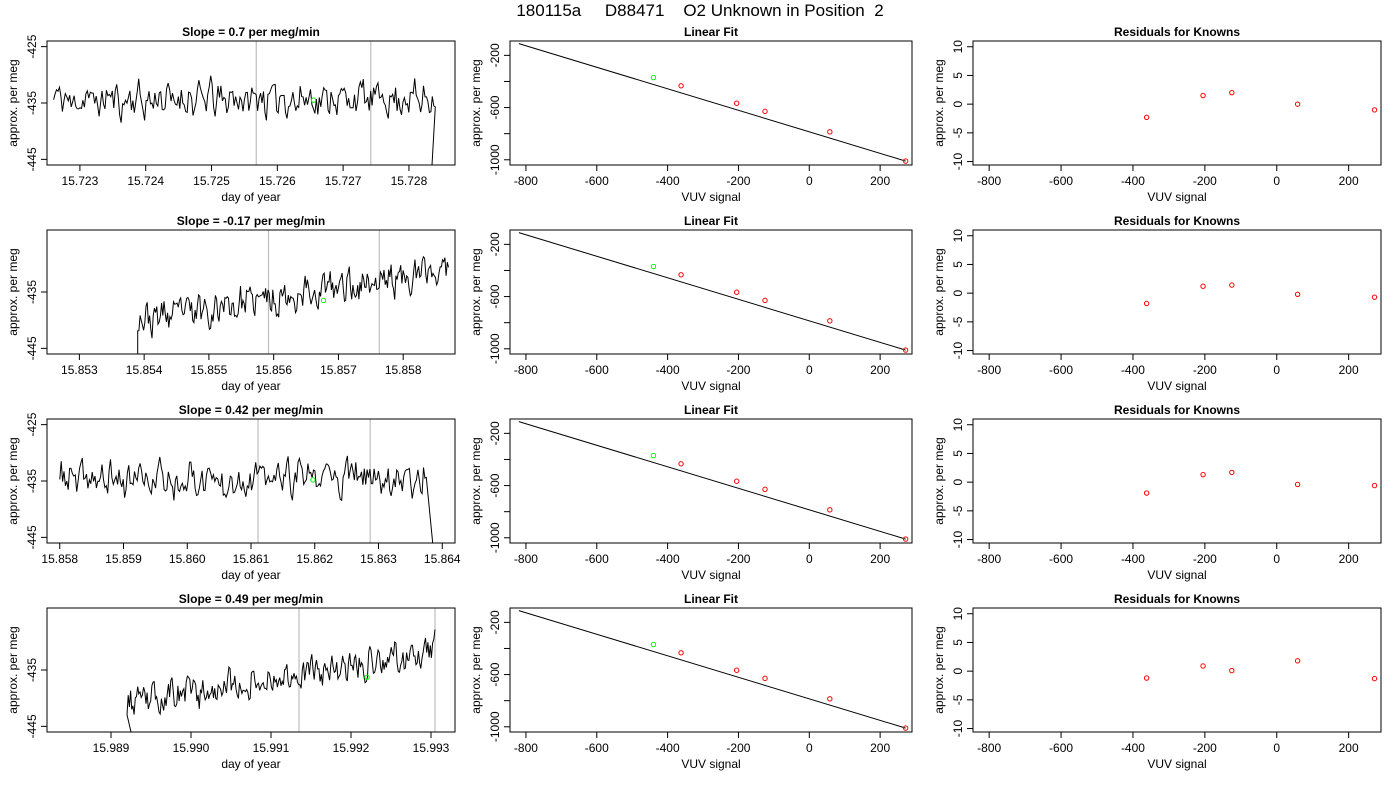 Image resolution: width=1400 pixels, height=800 pixels. What do you see at coordinates (314, 559) in the screenshot?
I see `x-tick-label: 15.862` at bounding box center [314, 559].